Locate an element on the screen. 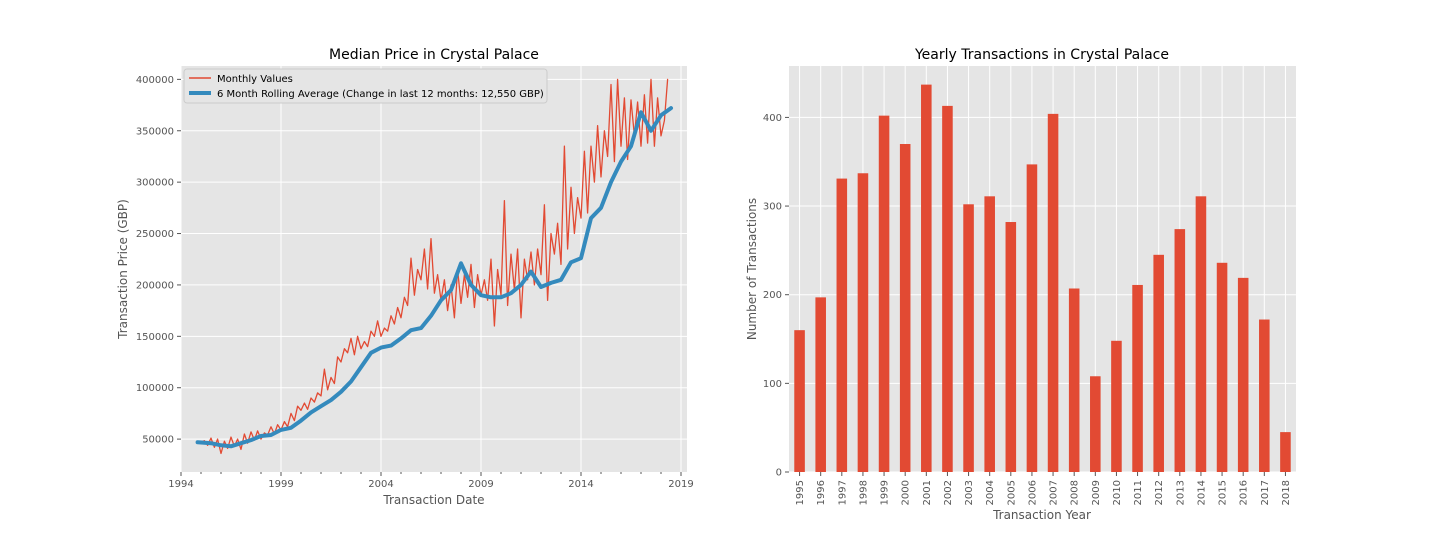 The width and height of the screenshot is (1440, 540). bar-chart-x-tick-label: 2005 is located at coordinates (1011, 492).